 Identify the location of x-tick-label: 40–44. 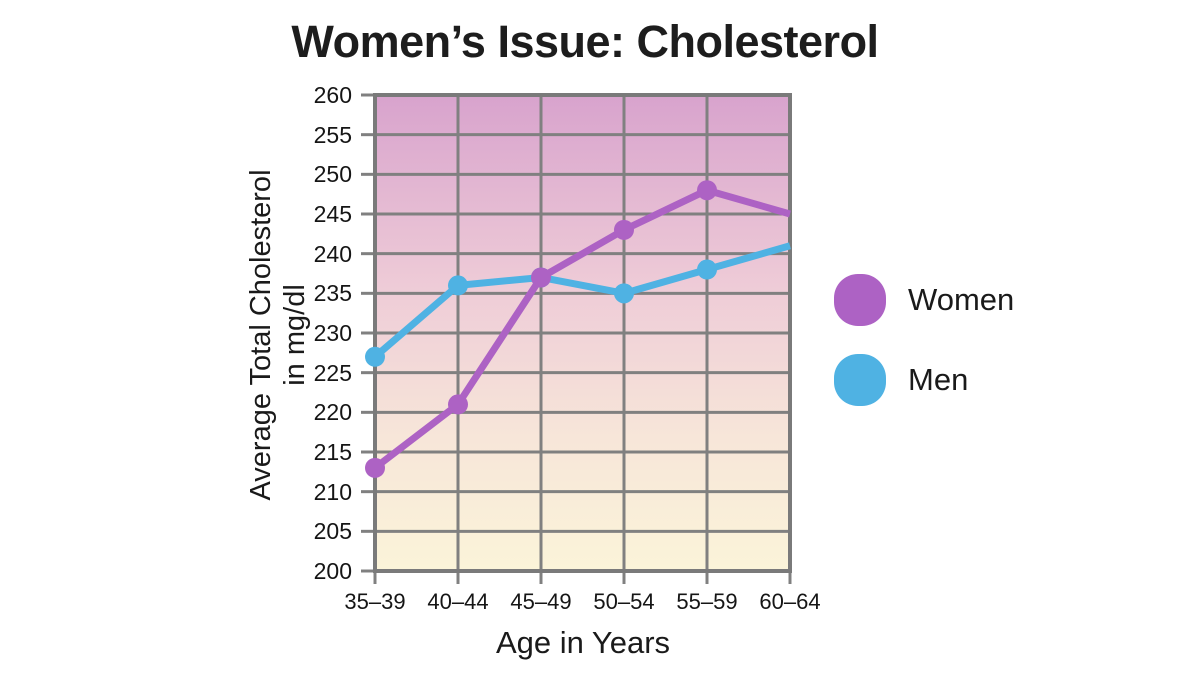
(458, 601).